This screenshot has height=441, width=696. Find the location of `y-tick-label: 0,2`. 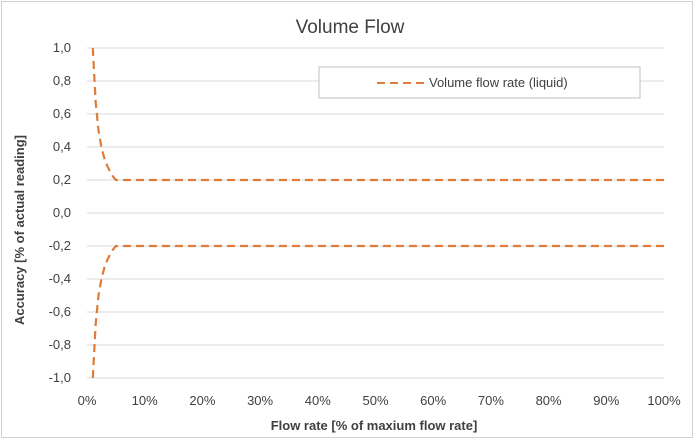

y-tick-label: 0,2 is located at coordinates (62, 179).